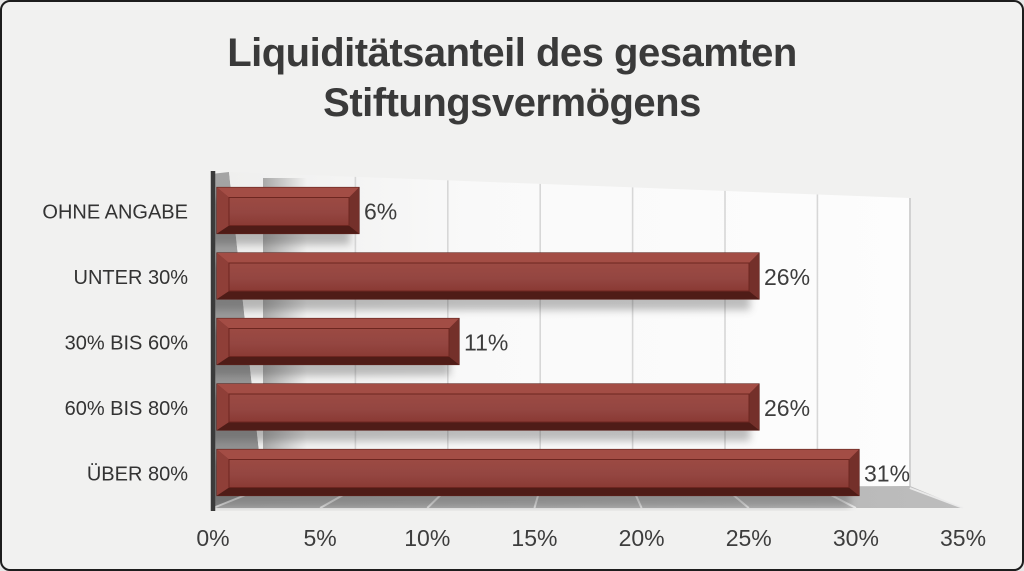  I want to click on x-tick-35%: 35%, so click(963, 538).